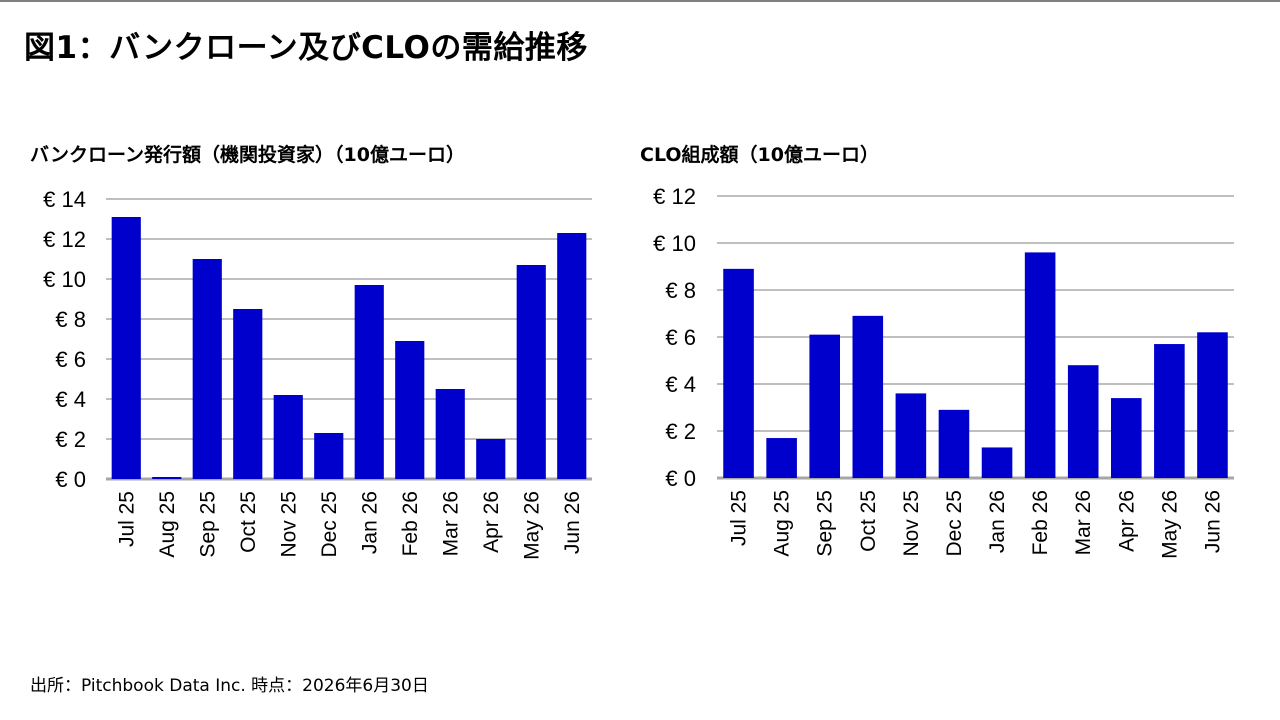  Describe the element at coordinates (306, 48) in the screenshot. I see `page-title: 図1：バンクローン及びCLOの需給推移` at that location.